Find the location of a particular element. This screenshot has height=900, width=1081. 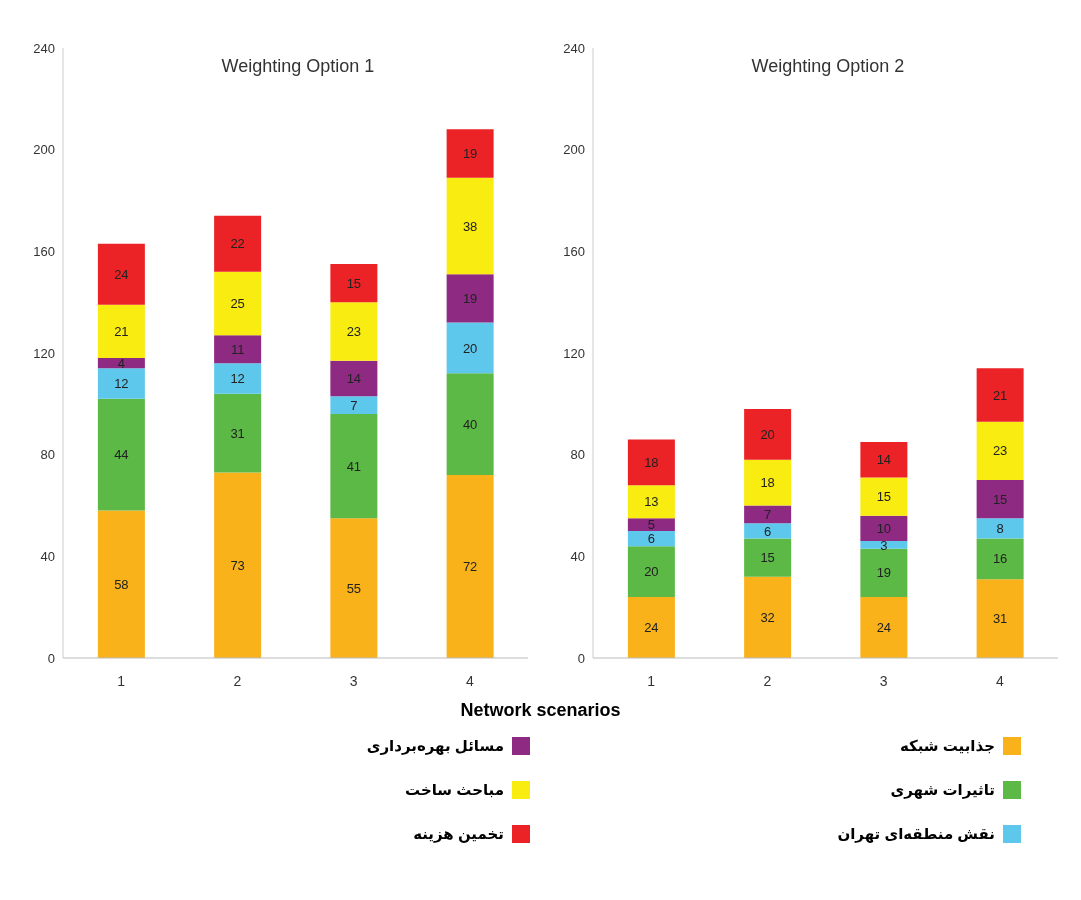

x-tick-label: 1 is located at coordinates (121, 680).